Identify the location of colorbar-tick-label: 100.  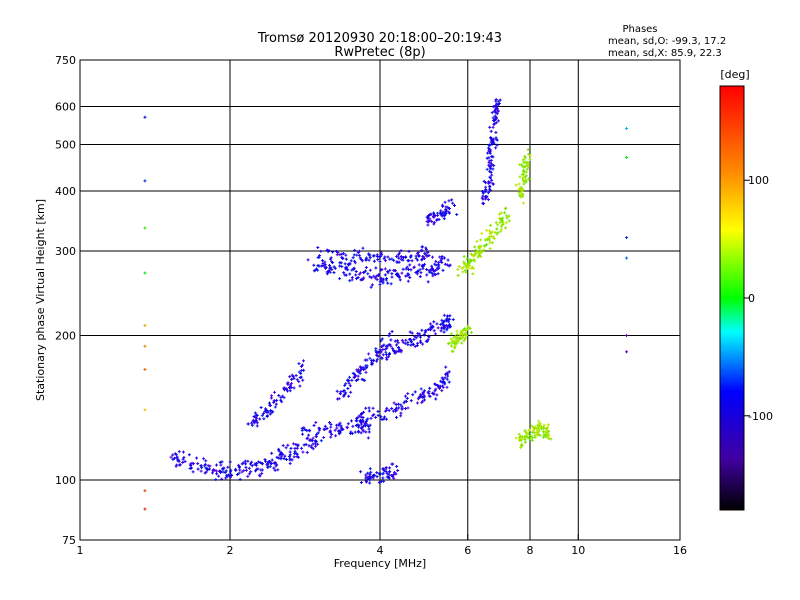
(758, 180).